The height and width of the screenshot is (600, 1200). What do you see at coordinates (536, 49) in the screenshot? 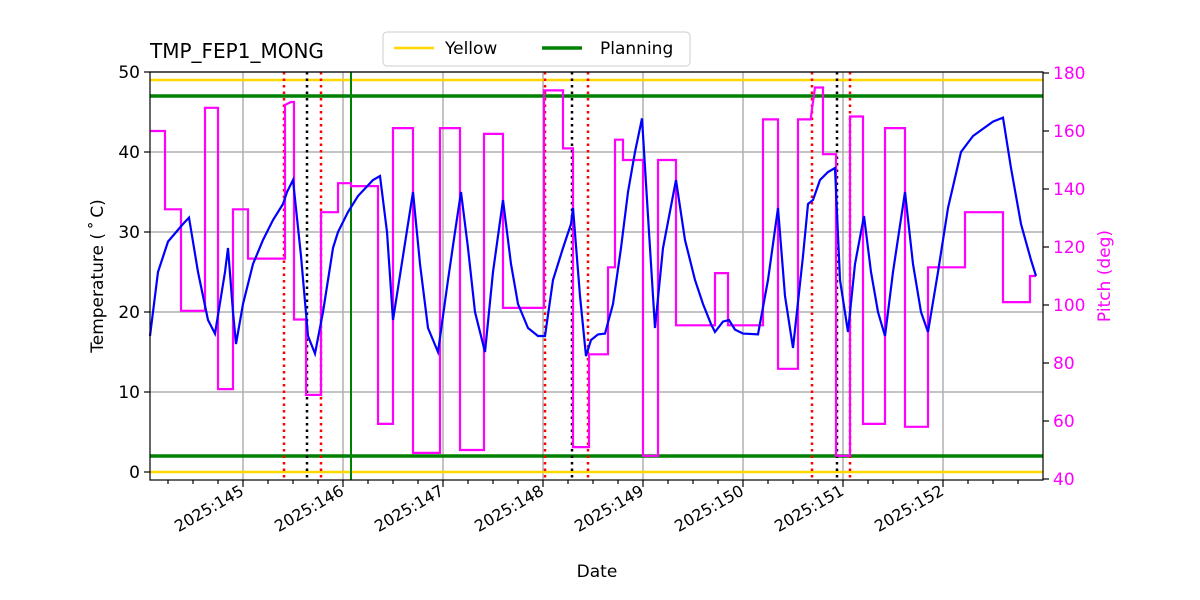
I see `legend: Yellow Planning` at bounding box center [536, 49].